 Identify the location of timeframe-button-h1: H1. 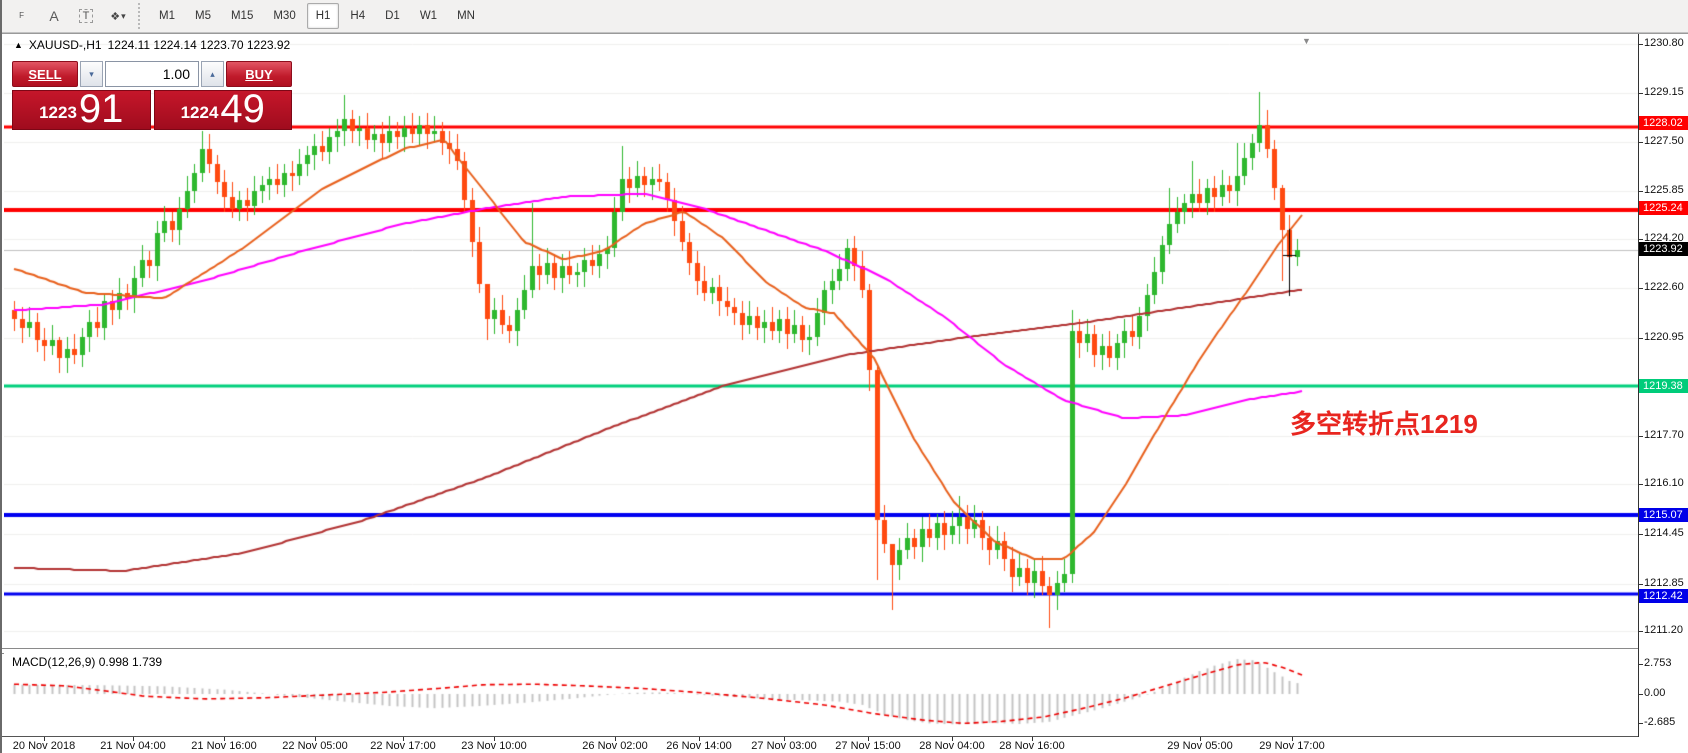
(323, 16).